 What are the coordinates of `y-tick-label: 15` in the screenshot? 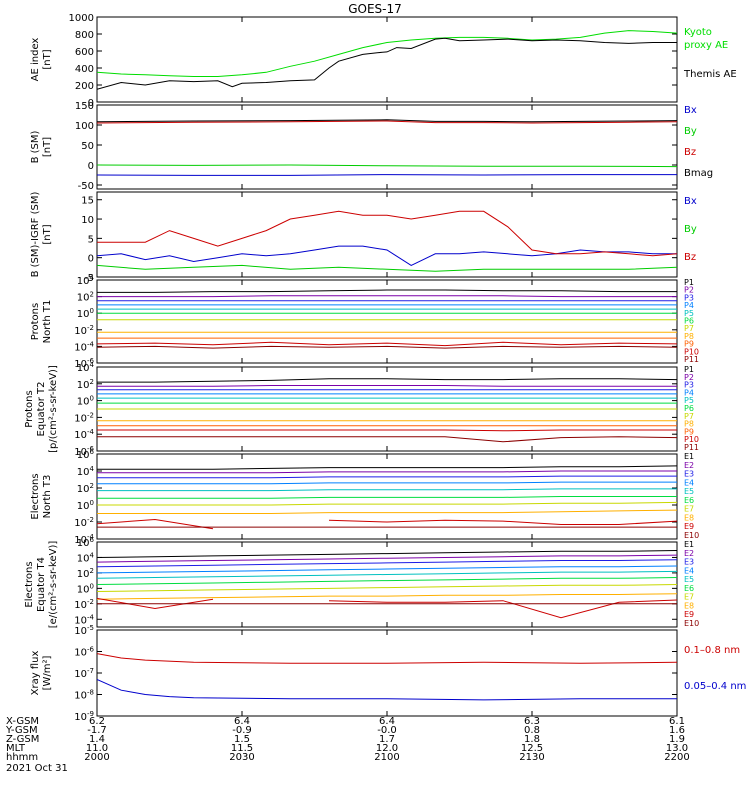 It's located at (87, 201).